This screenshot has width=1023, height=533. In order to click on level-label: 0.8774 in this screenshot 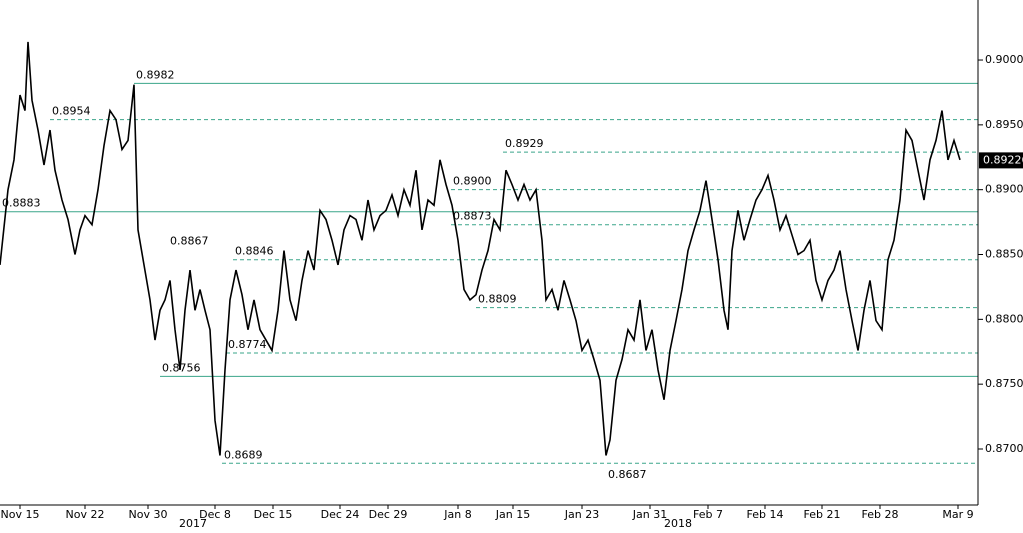, I will do `click(247, 344)`.